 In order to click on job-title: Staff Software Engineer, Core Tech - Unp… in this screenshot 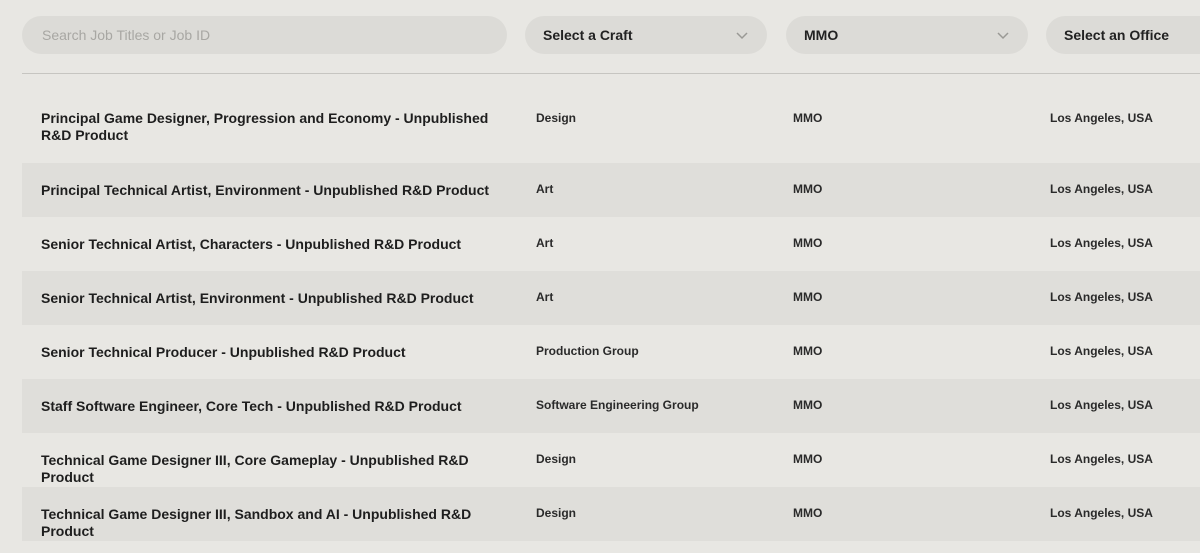, I will do `click(251, 406)`.